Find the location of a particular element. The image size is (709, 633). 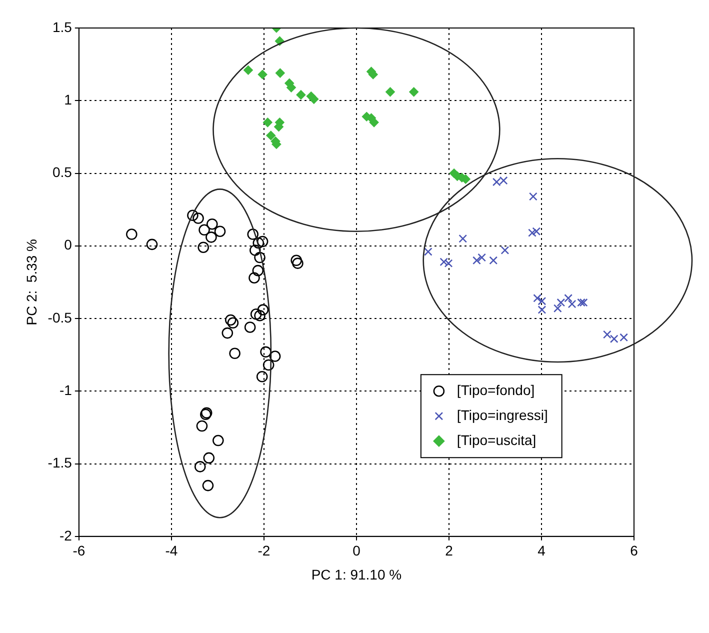

x-tick-label: -2 is located at coordinates (264, 550).